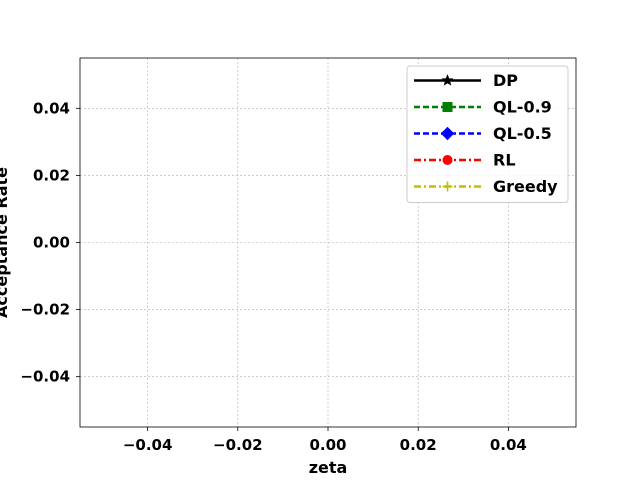 The width and height of the screenshot is (640, 480). What do you see at coordinates (486, 186) in the screenshot?
I see `legend-item: Greedy` at bounding box center [486, 186].